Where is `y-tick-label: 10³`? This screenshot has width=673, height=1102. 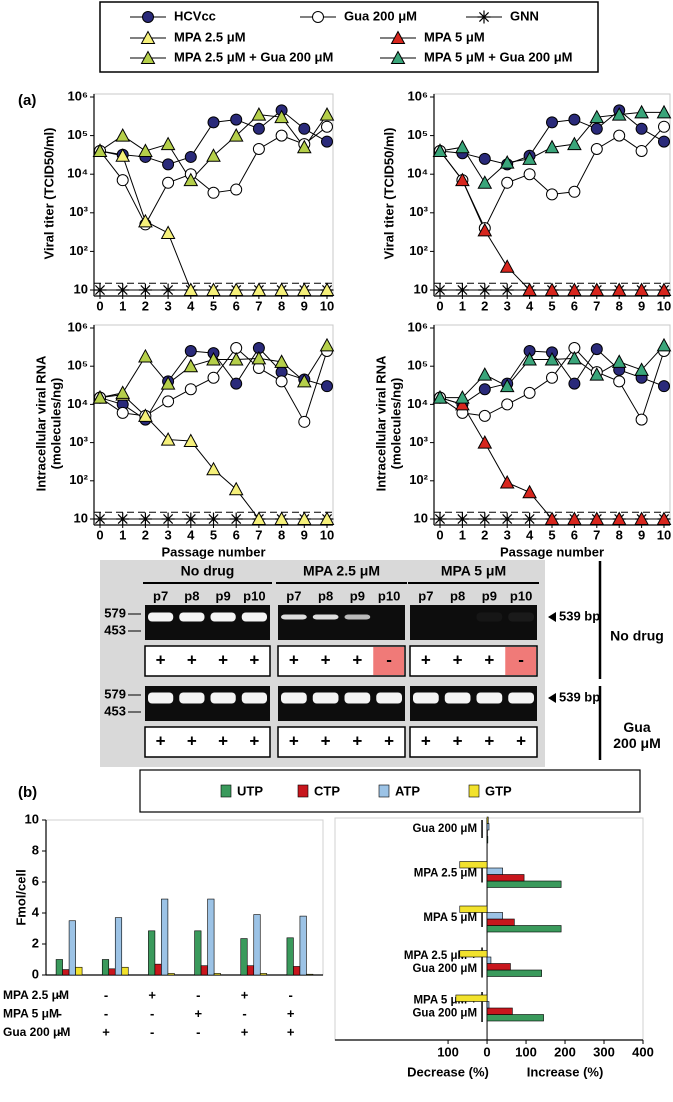
y-tick-label: 10³ is located at coordinates (418, 441).